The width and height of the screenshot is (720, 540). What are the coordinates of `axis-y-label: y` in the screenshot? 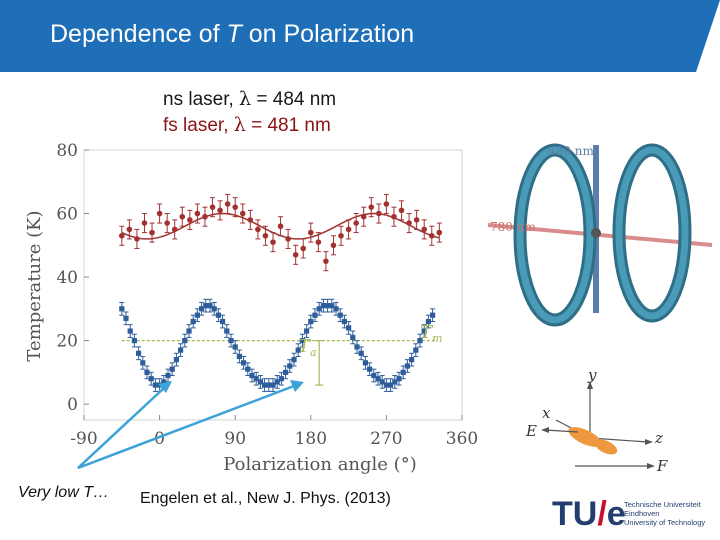 It's located at (592, 375).